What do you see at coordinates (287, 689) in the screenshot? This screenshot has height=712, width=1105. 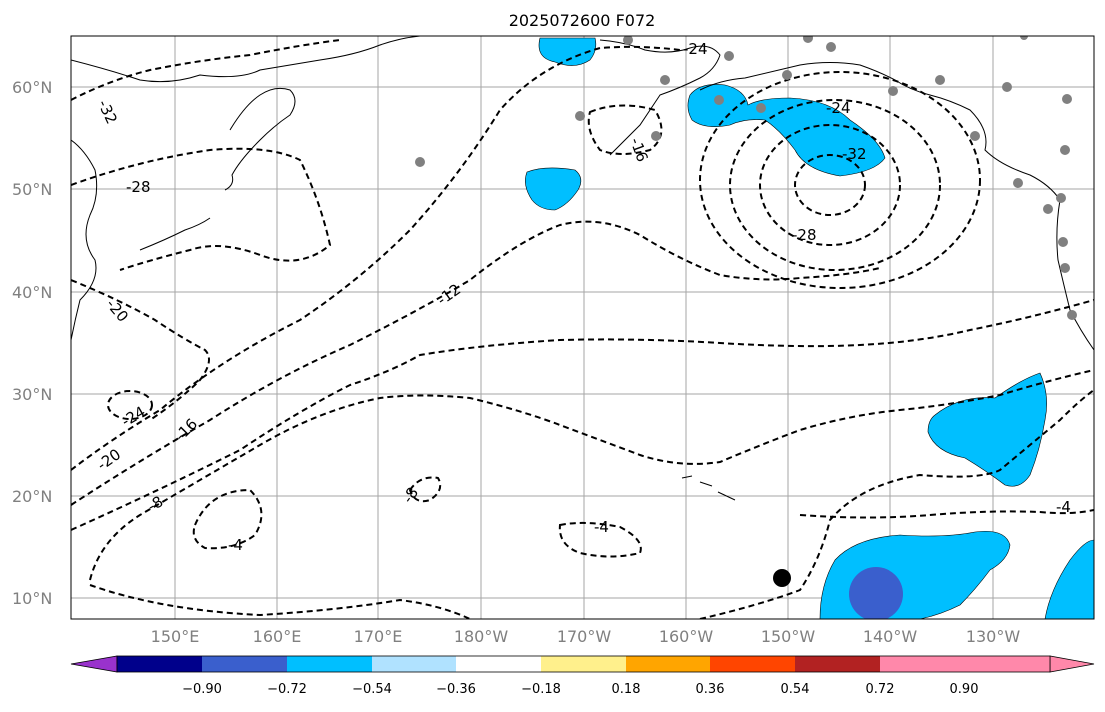 I see `colorbar-tick-label: −0.72` at bounding box center [287, 689].